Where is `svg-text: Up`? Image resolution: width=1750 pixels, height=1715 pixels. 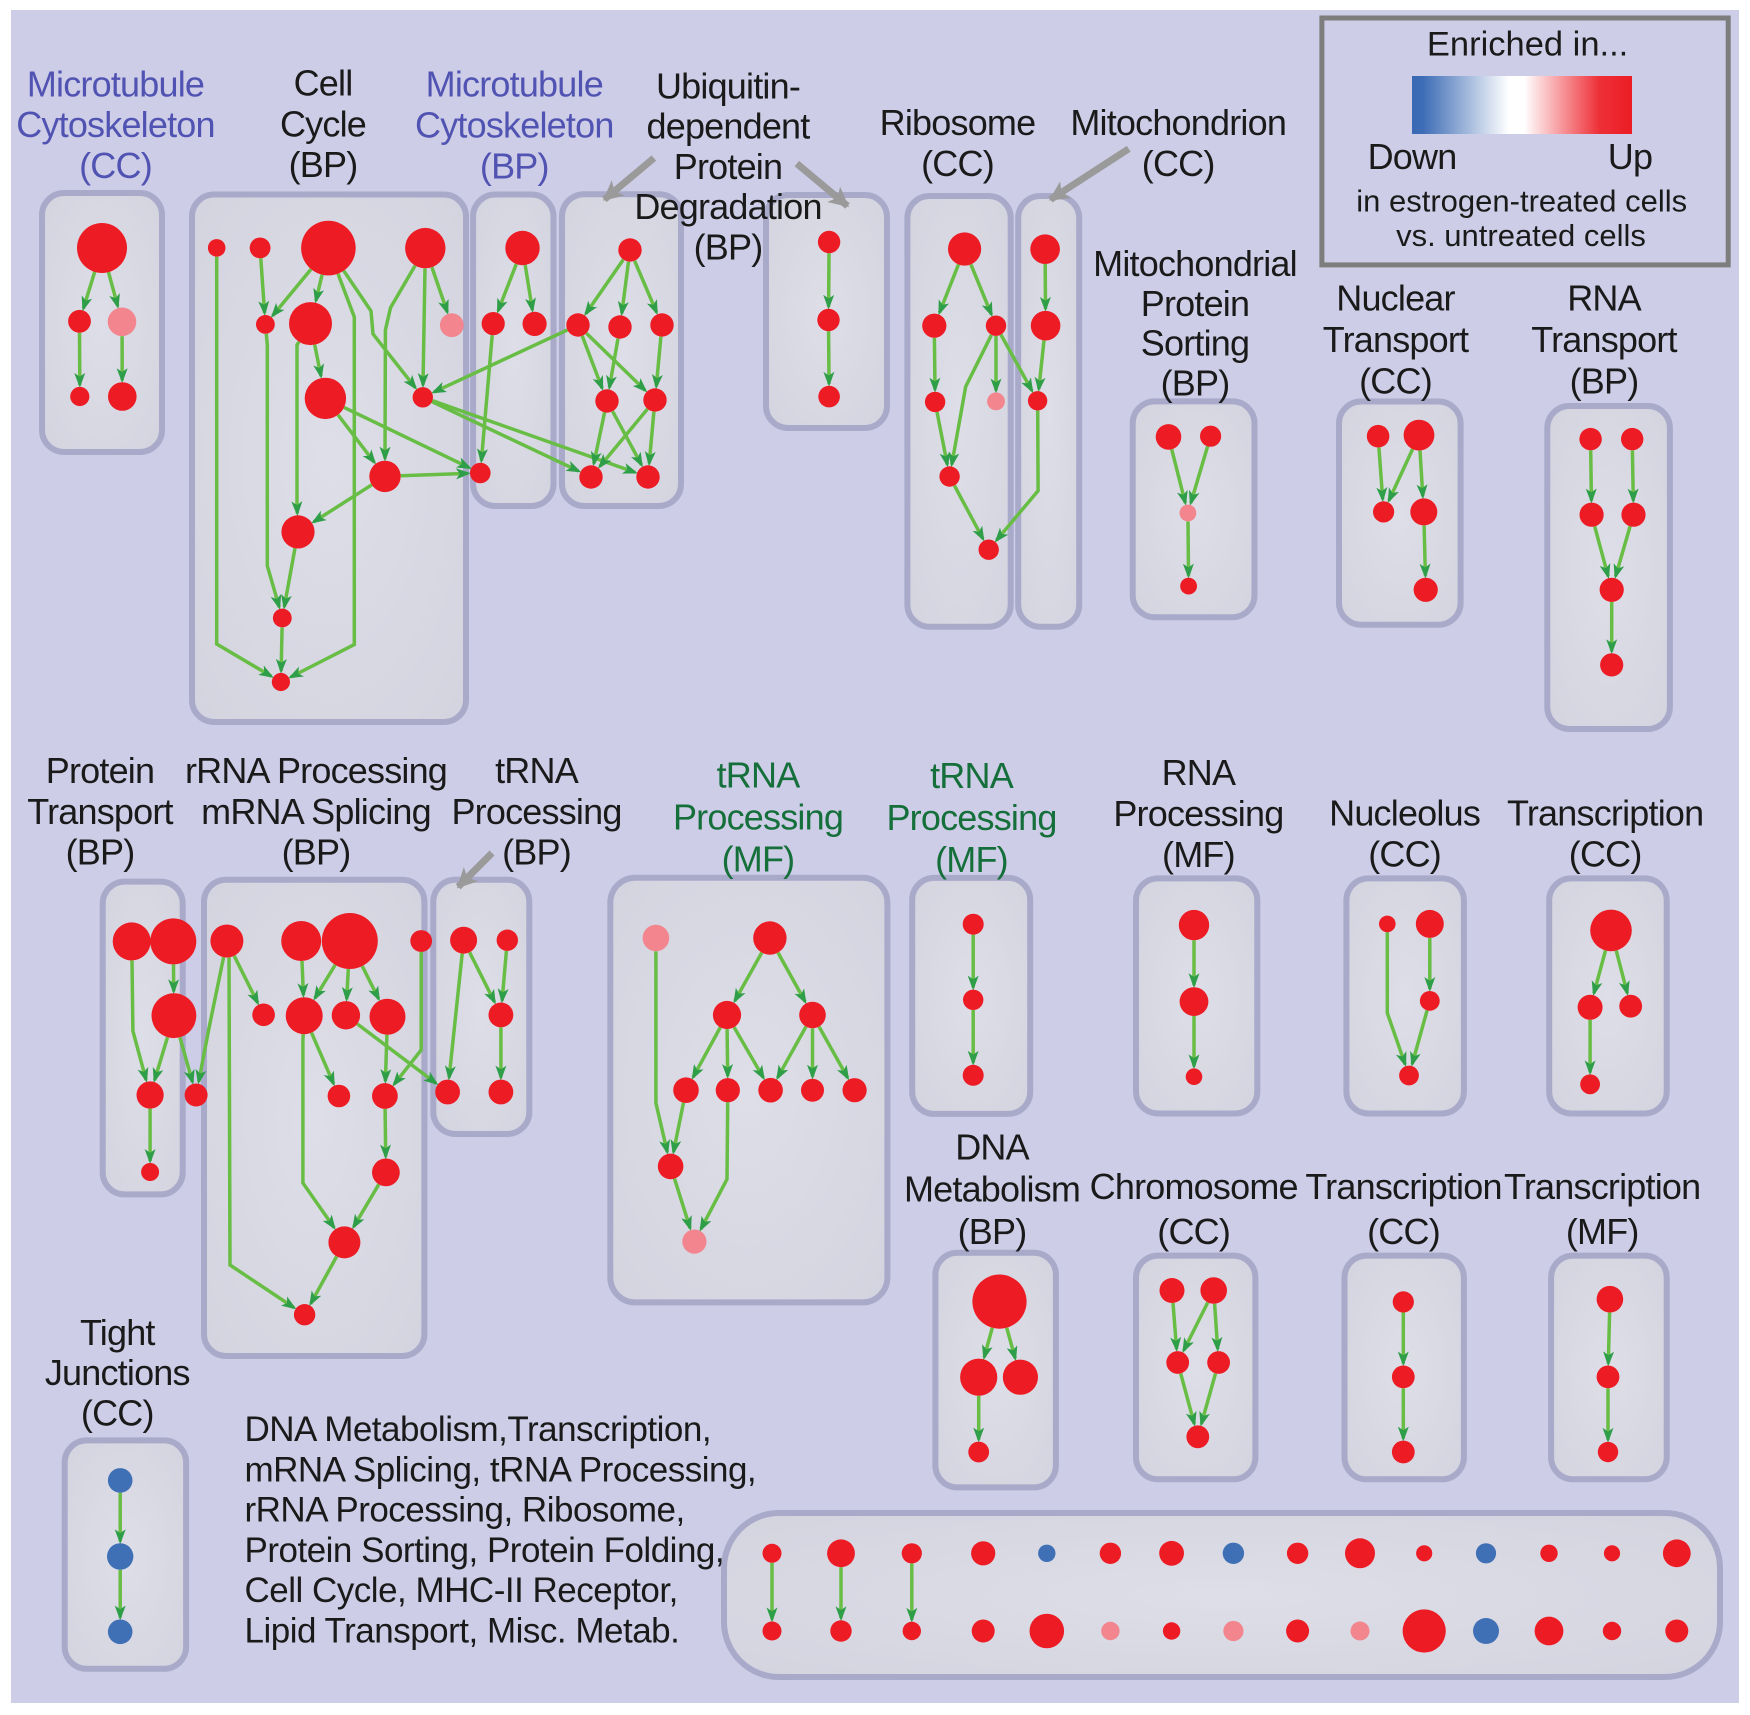 svg-text: Up is located at coordinates (1630, 156).